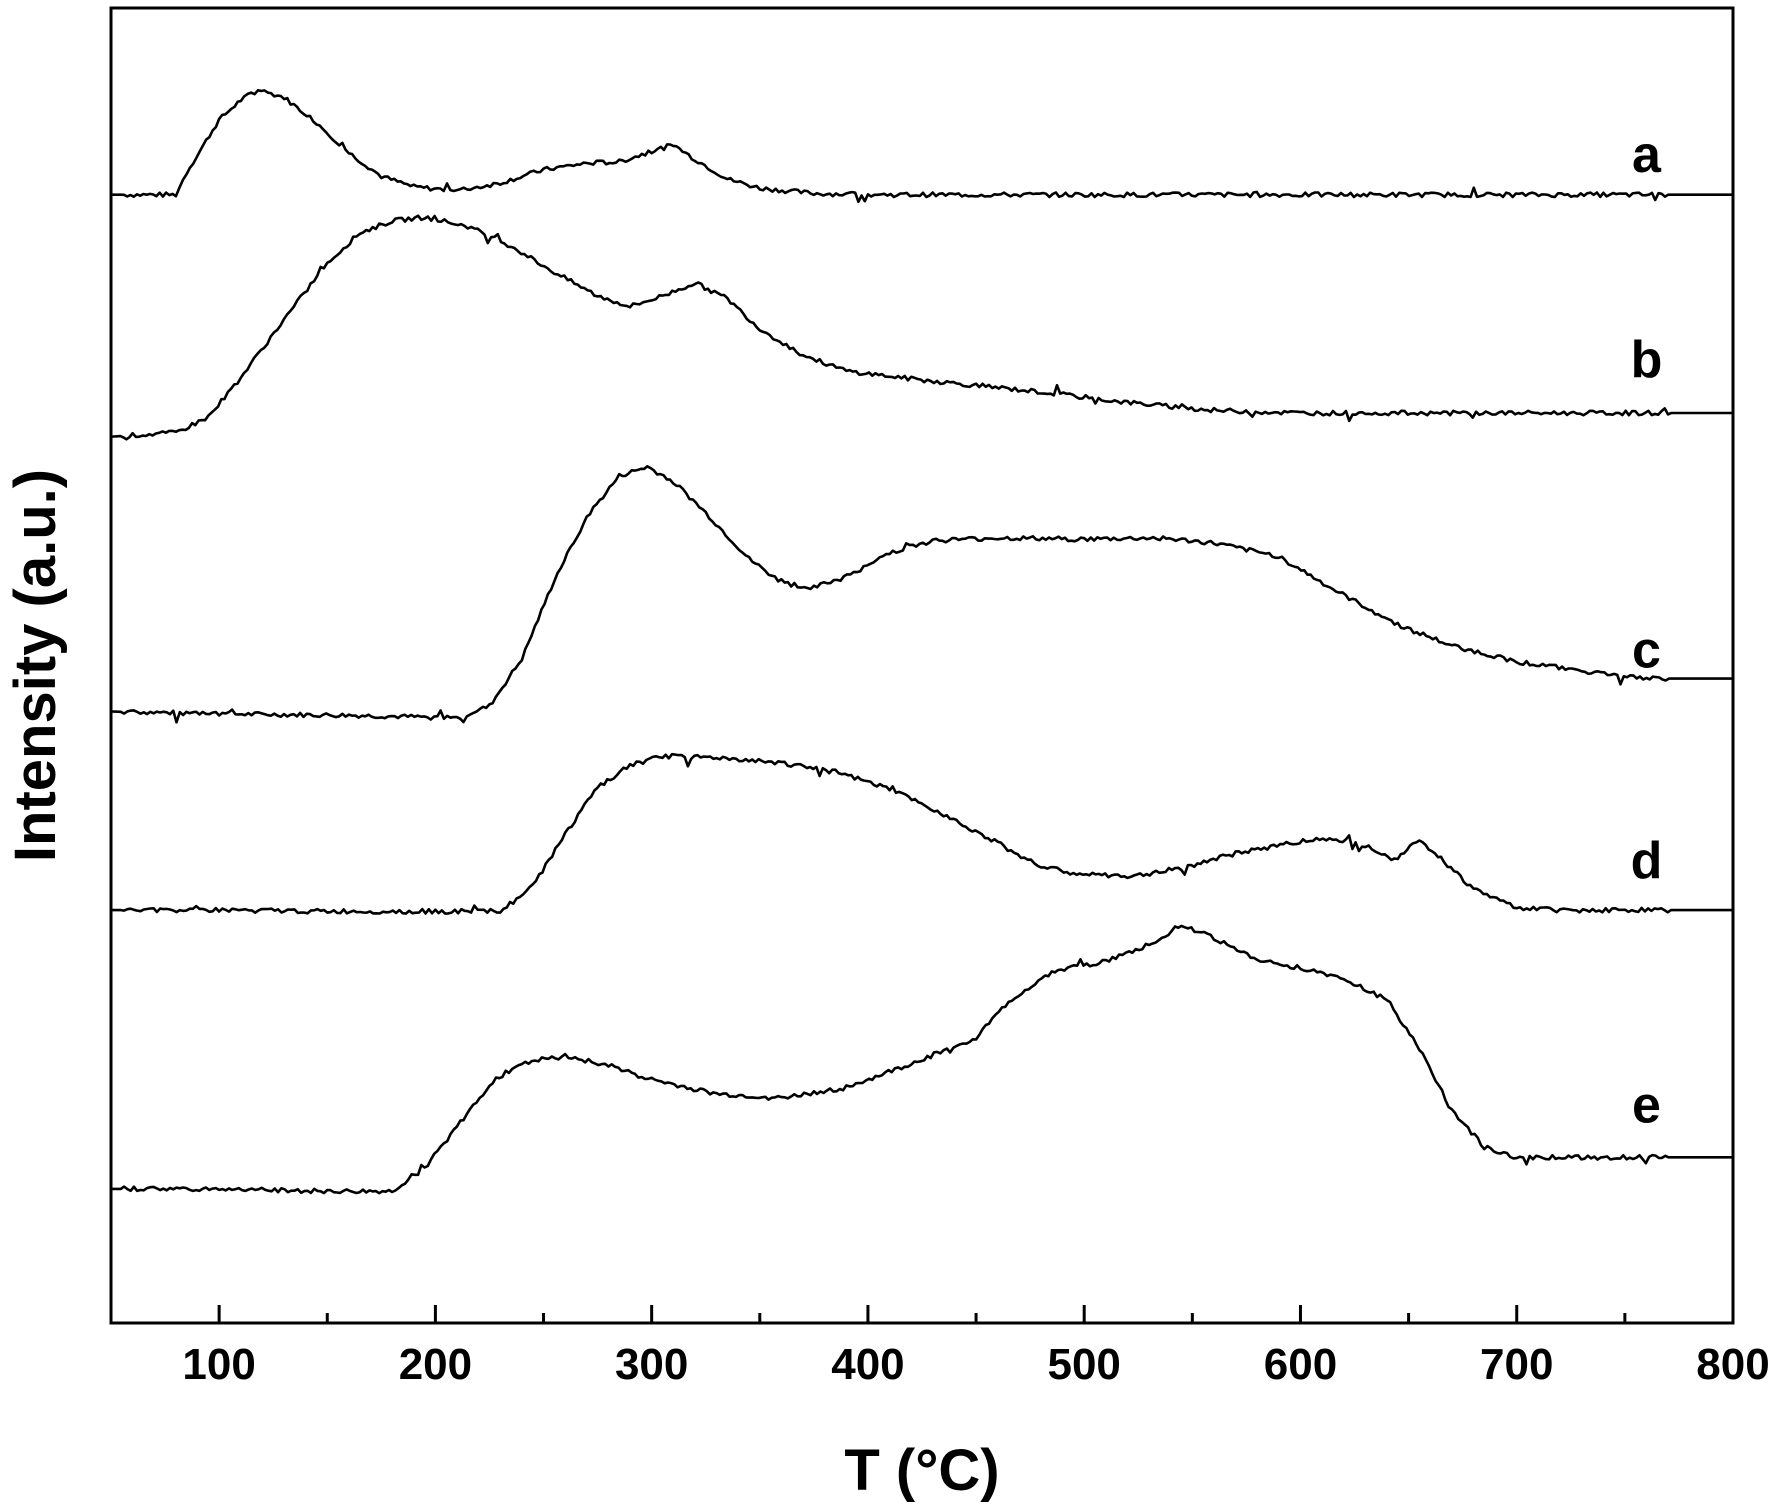 The height and width of the screenshot is (1509, 1781). I want to click on x-tick-label-800: 800, so click(1732, 1364).